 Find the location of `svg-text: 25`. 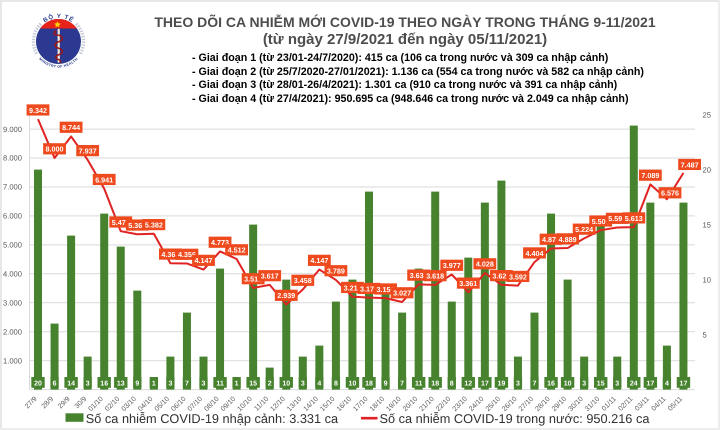

svg-text: 25 is located at coordinates (707, 114).